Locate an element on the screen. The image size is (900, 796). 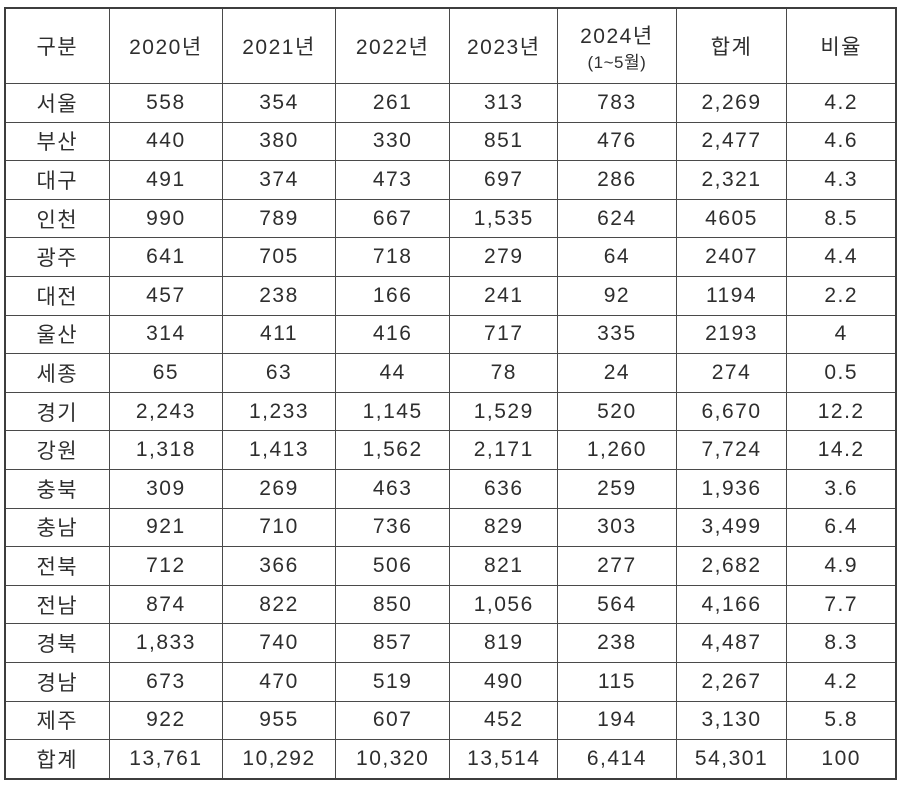
value-cell-ratio: 7.7 is located at coordinates (841, 604).